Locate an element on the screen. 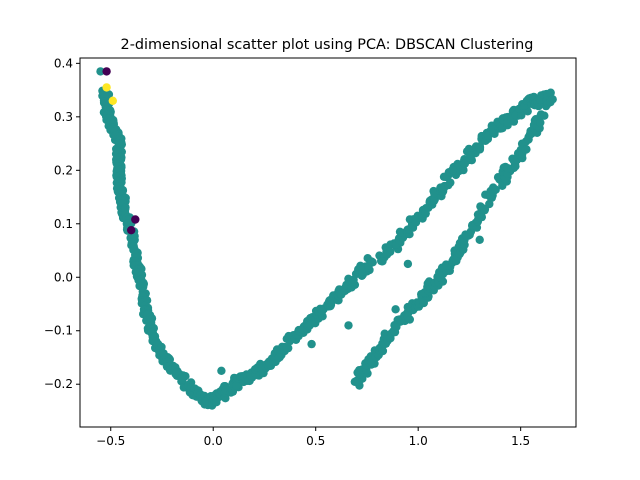 The height and width of the screenshot is (480, 640). y-tick-label: 0.3 is located at coordinates (63, 117).